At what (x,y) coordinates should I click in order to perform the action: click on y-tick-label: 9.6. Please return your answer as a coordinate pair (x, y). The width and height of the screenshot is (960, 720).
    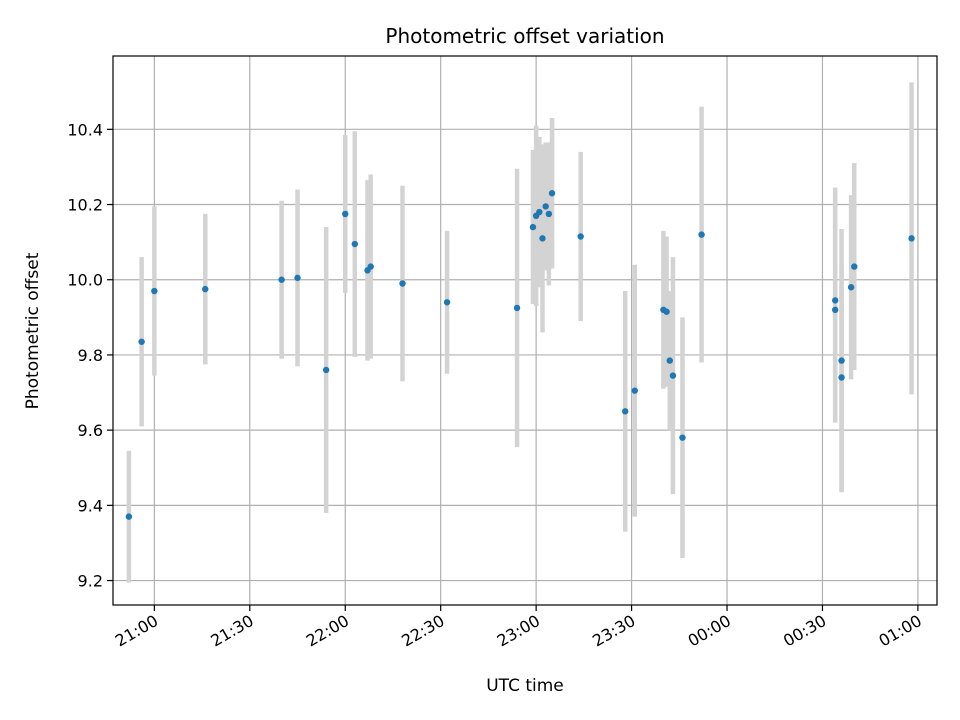
    Looking at the image, I should click on (90, 430).